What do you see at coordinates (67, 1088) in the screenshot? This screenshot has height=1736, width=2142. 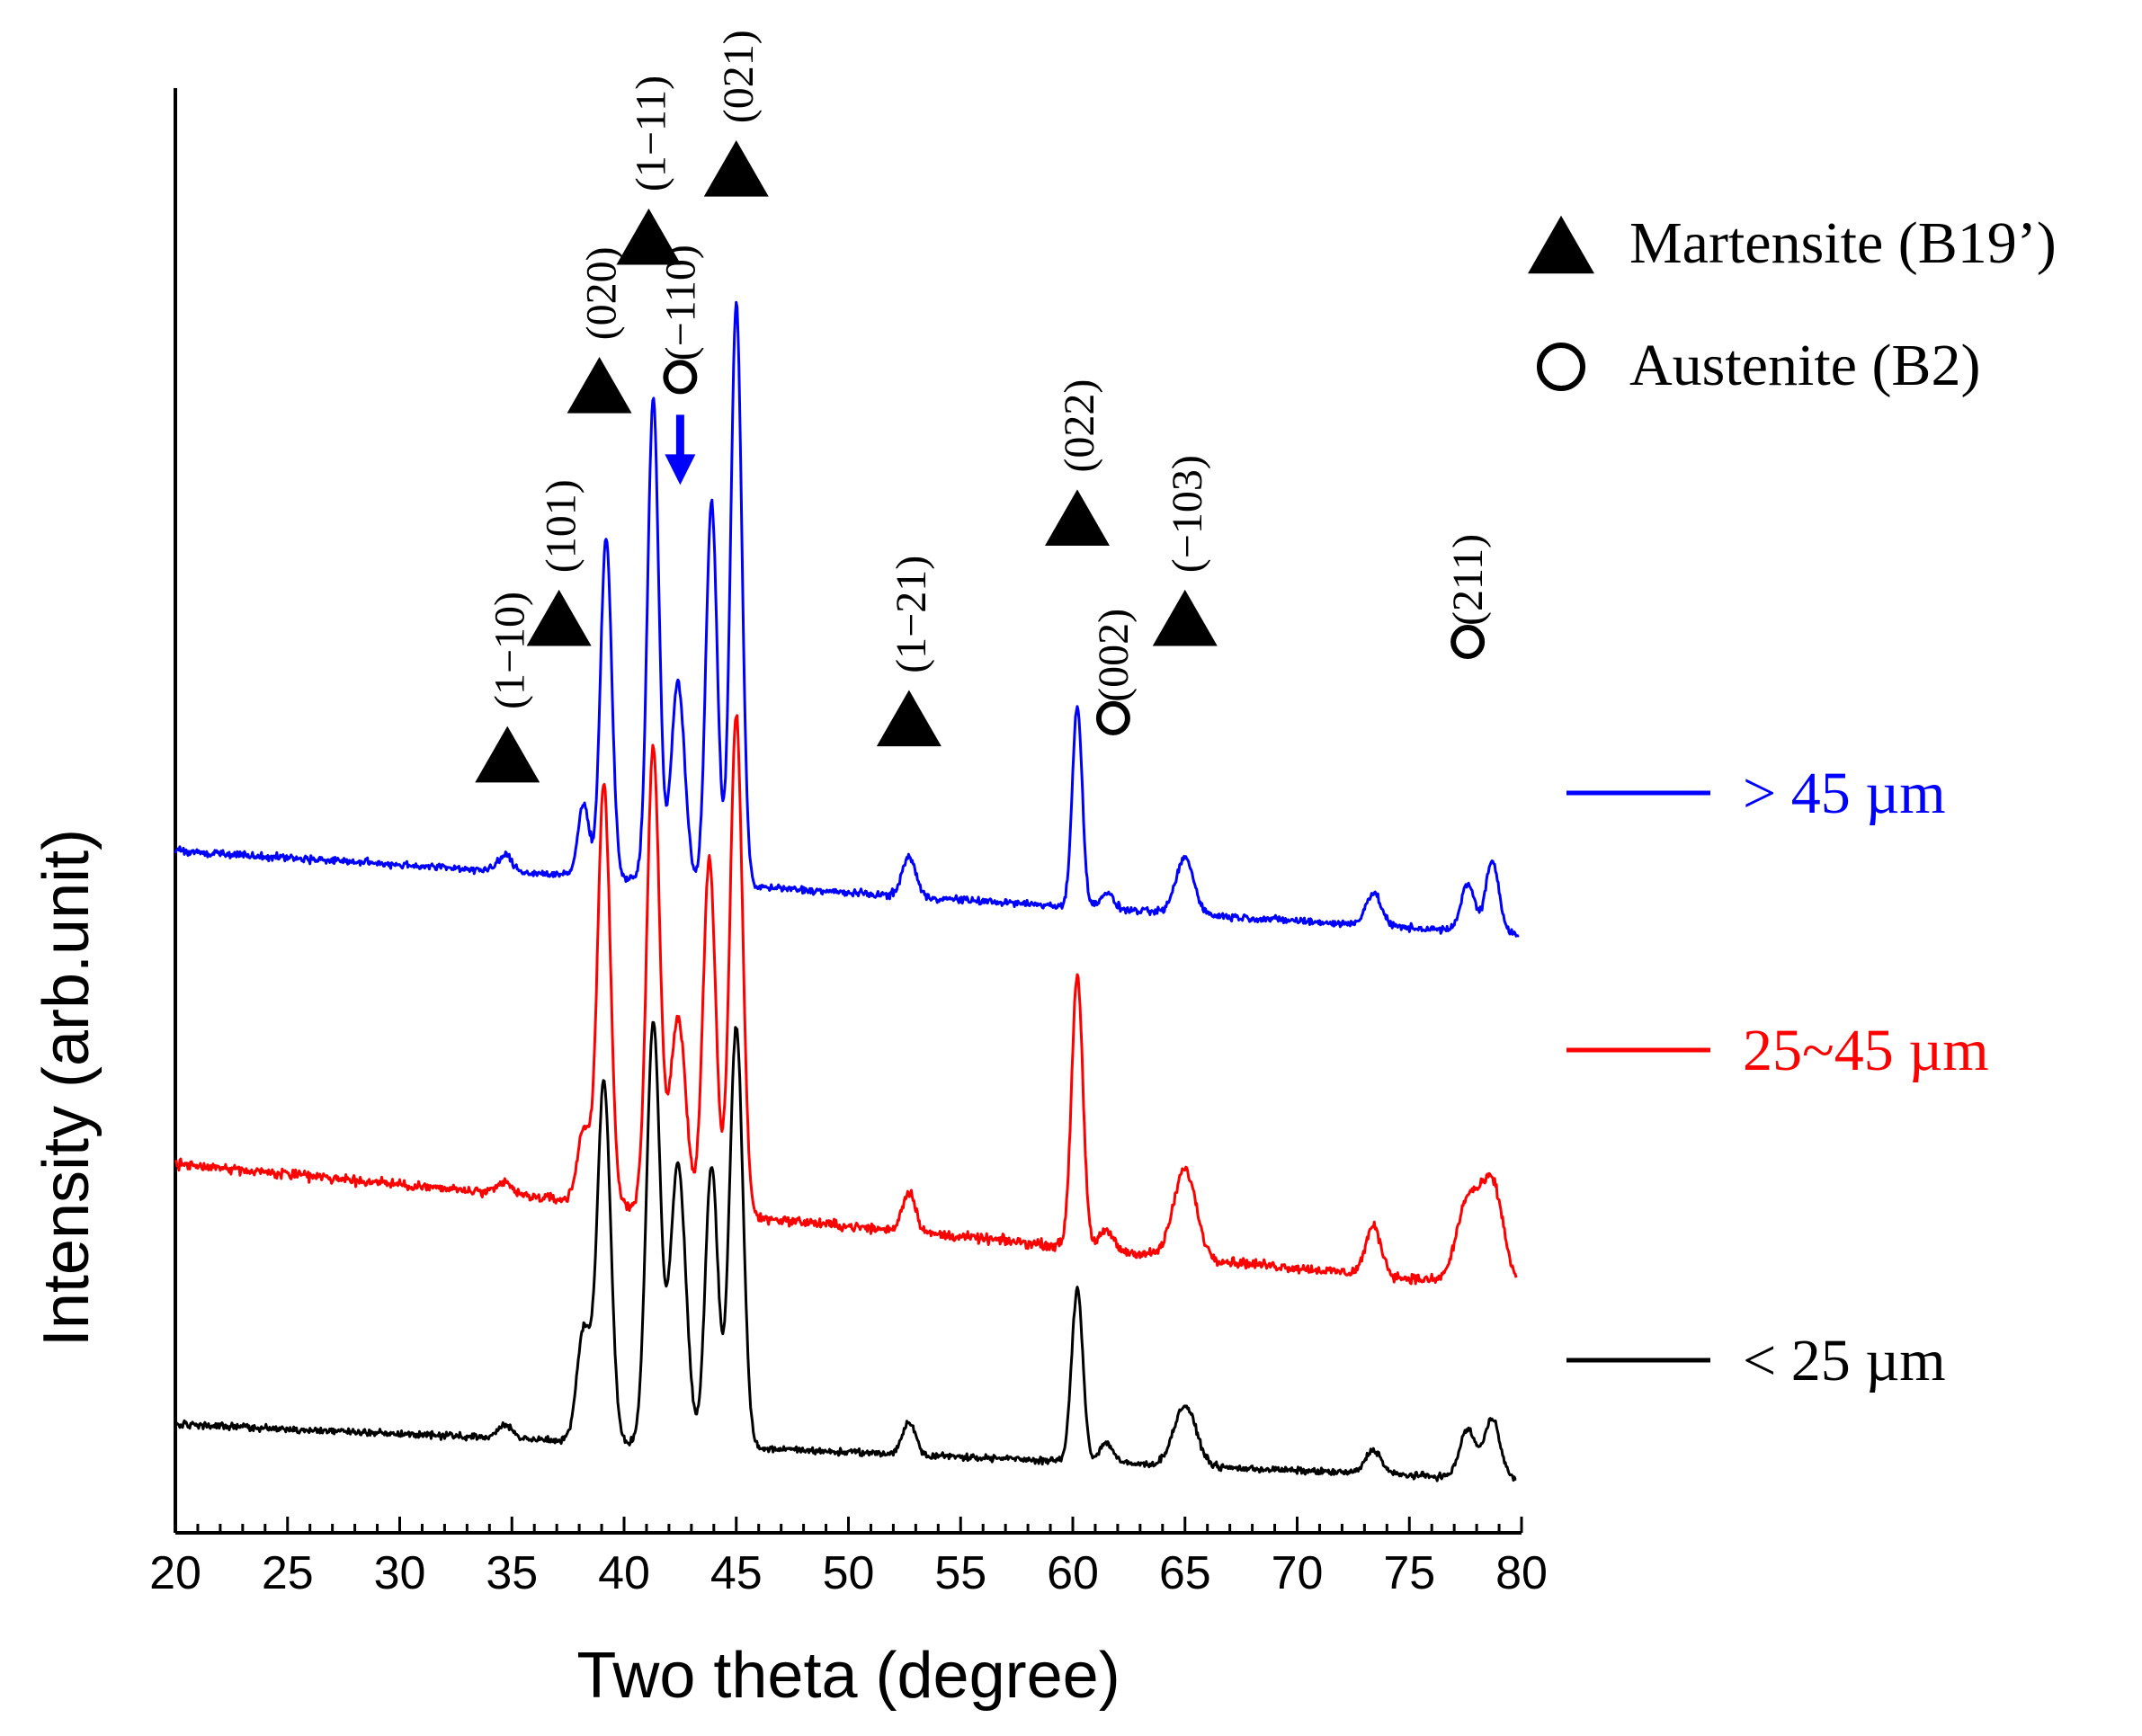 I see `y-axis-label: Intensity (arb.unit)` at bounding box center [67, 1088].